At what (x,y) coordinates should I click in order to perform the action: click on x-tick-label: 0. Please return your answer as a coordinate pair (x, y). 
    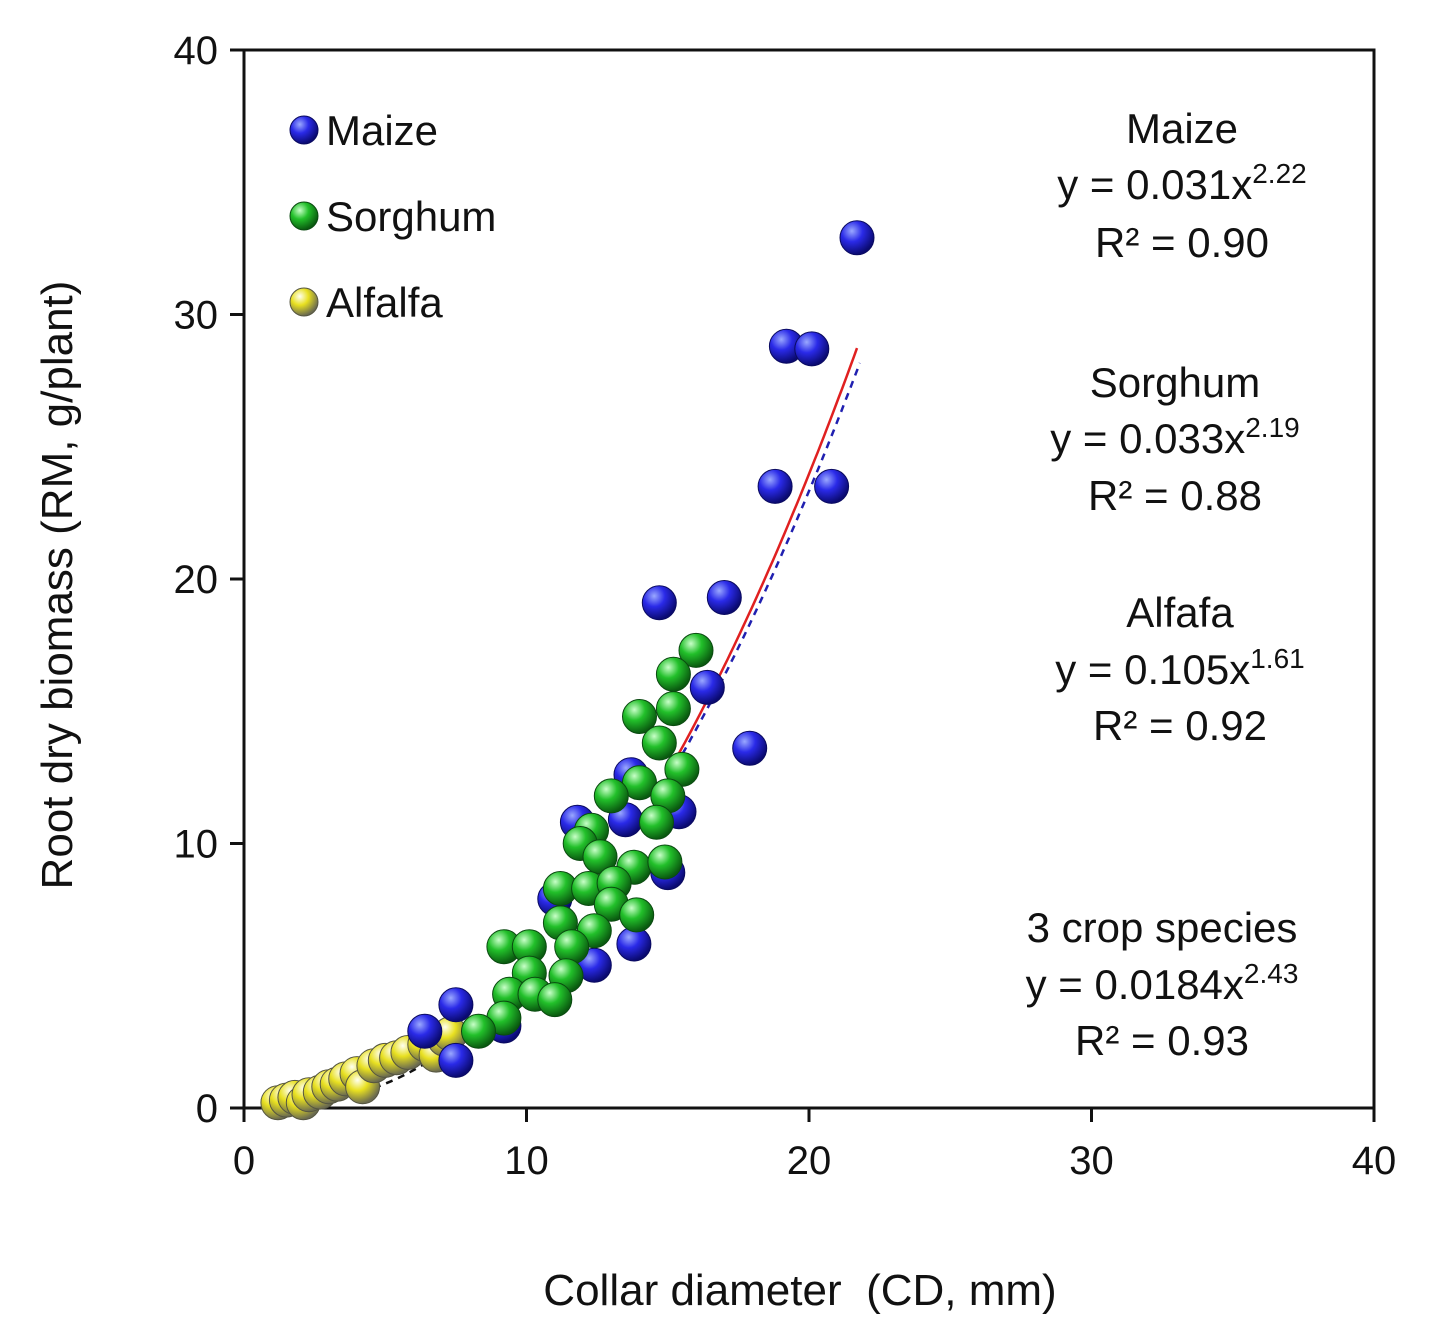
    Looking at the image, I should click on (244, 1161).